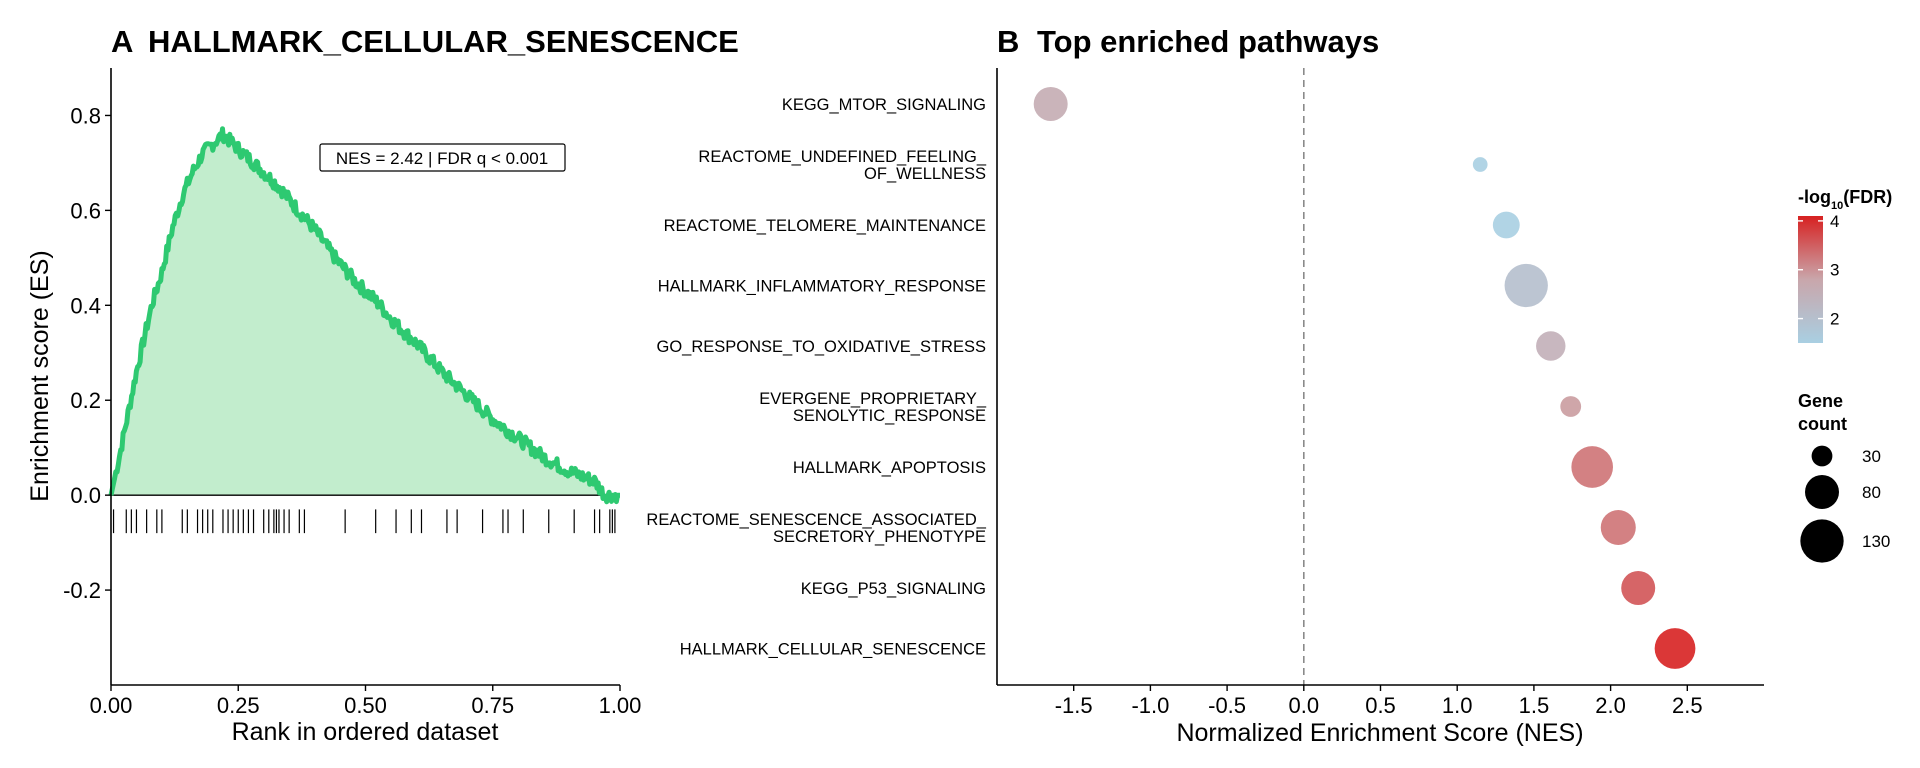 The image size is (1920, 768). I want to click on pathway-label: REACTOME_TELOMERE_MAINTENANCE, so click(825, 226).